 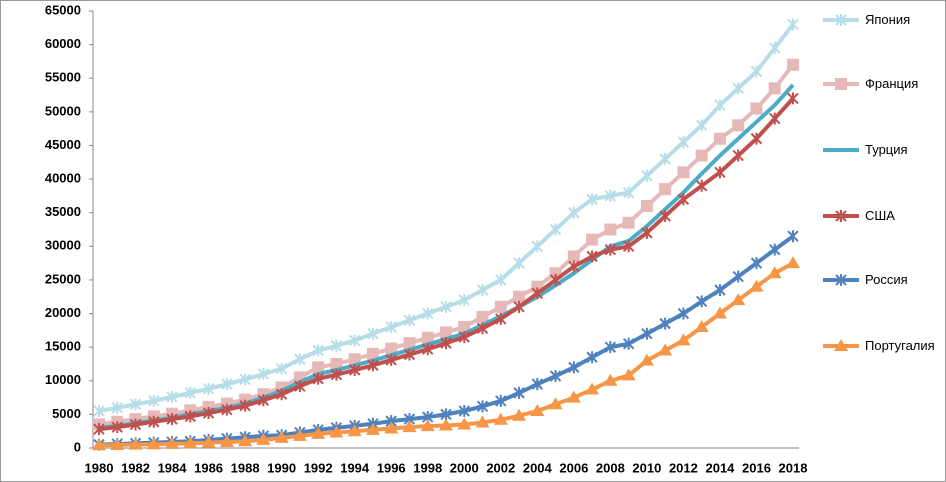 I want to click on x-tick-label: 1984, so click(x=173, y=467).